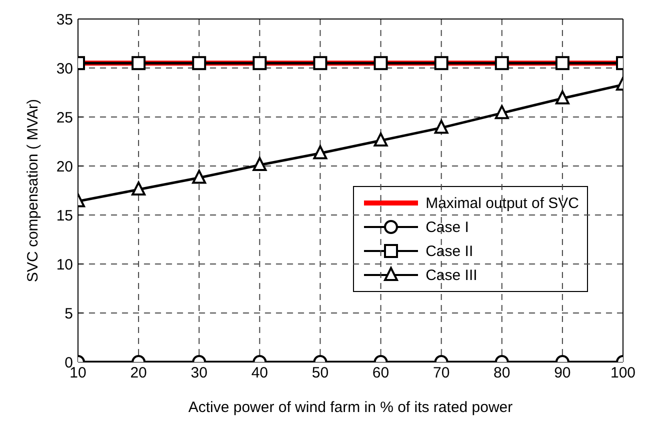  What do you see at coordinates (623, 373) in the screenshot?
I see `x-tick-label: 100` at bounding box center [623, 373].